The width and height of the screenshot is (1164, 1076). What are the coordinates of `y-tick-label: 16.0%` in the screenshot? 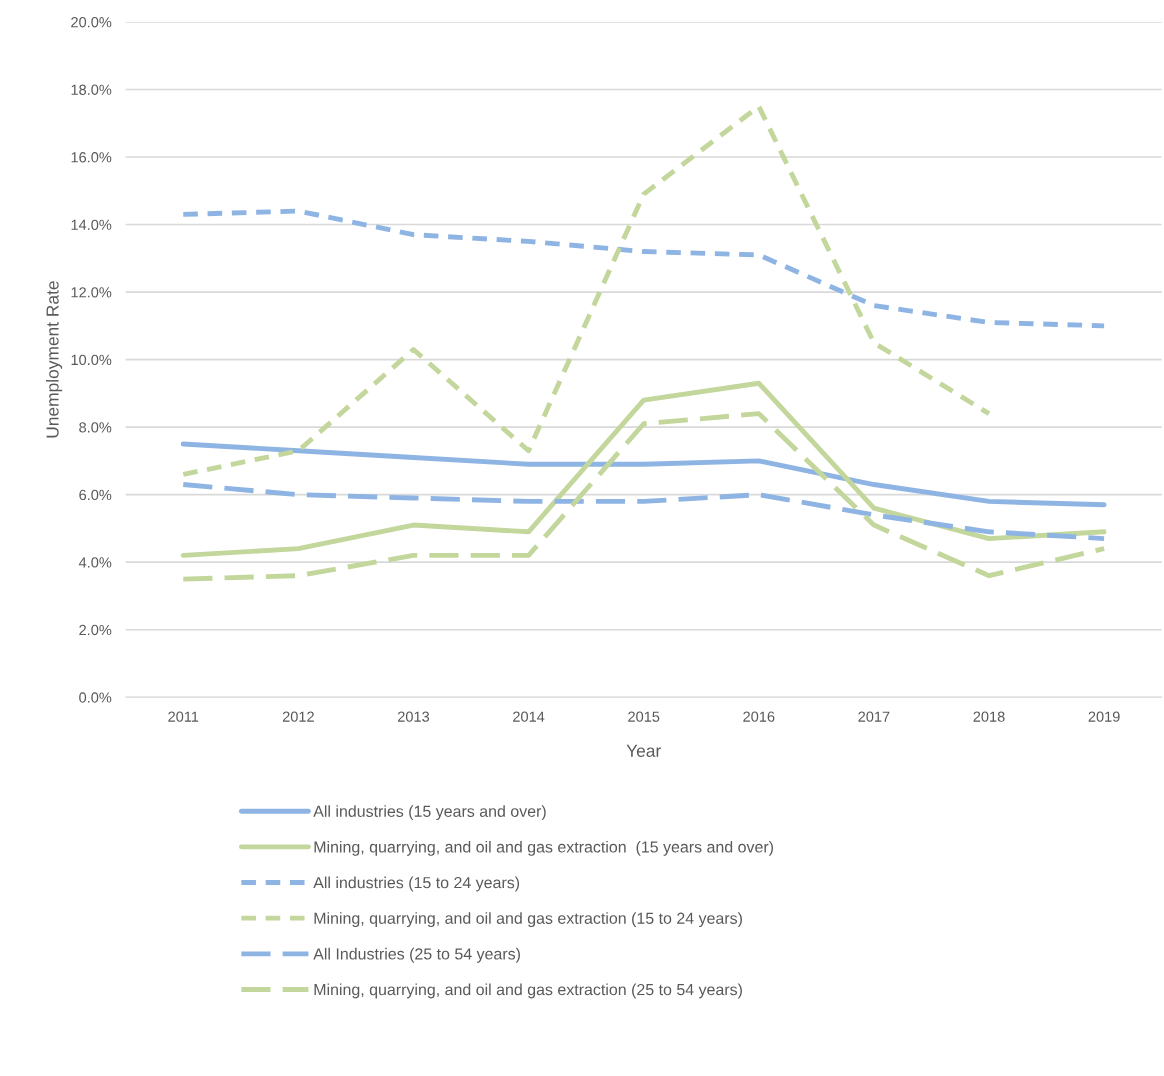 It's located at (91, 157).